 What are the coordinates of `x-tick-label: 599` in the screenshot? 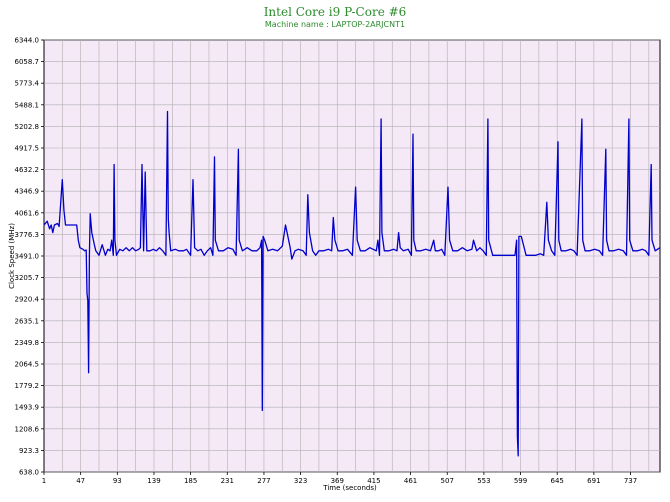 It's located at (520, 481).